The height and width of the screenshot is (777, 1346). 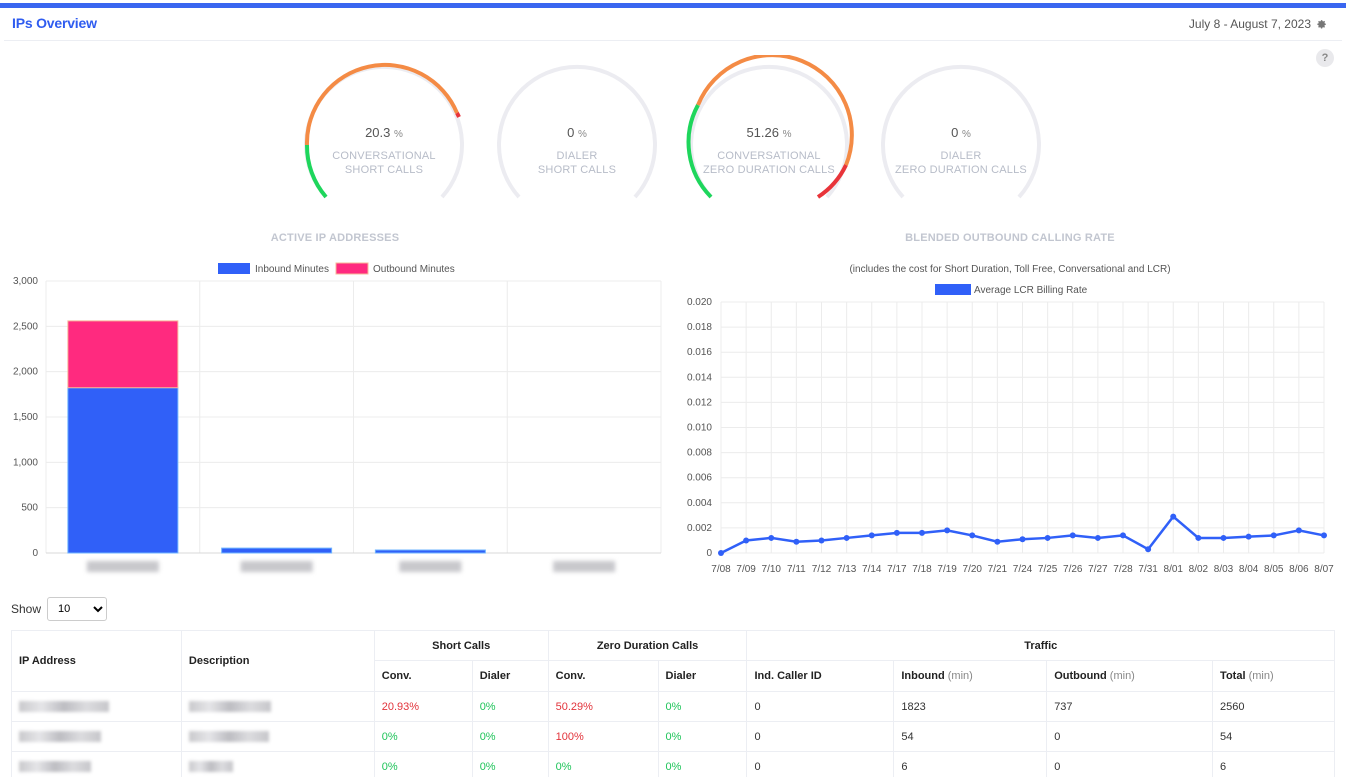 What do you see at coordinates (25, 462) in the screenshot?
I see `bar-ytick-label: 1,000` at bounding box center [25, 462].